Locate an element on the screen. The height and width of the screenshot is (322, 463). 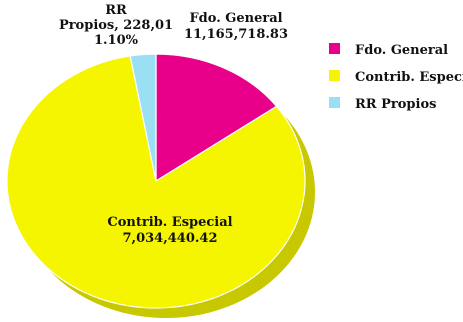
pie-slice-fdo-general is located at coordinates (216, 118).